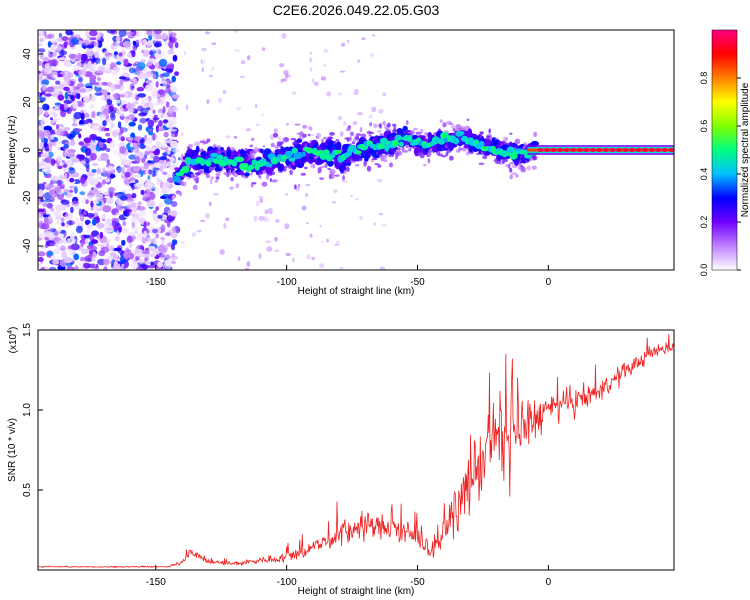 Image resolution: width=750 pixels, height=600 pixels. I want to click on snr-scale-prefix: (x10, so click(13, 343).